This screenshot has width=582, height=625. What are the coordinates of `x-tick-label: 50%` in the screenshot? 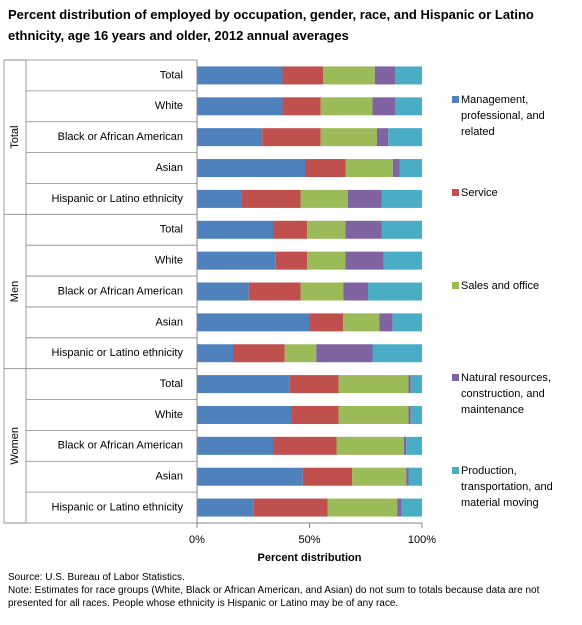 It's located at (309, 540).